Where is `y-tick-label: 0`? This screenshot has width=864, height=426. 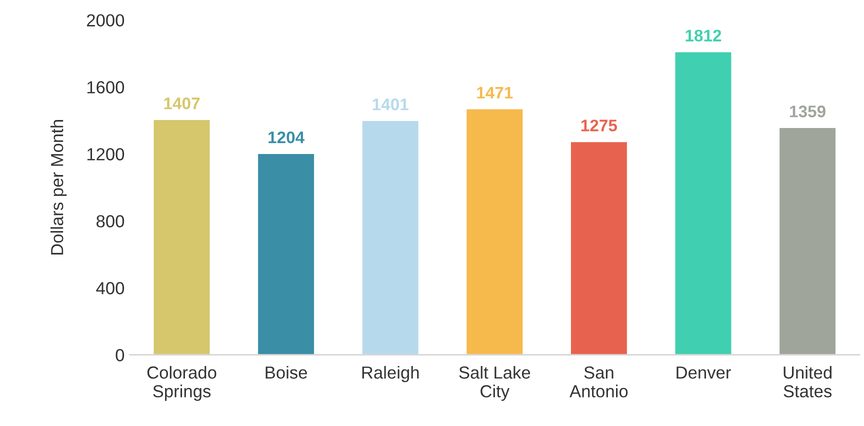
y-tick-label: 0 is located at coordinates (120, 355).